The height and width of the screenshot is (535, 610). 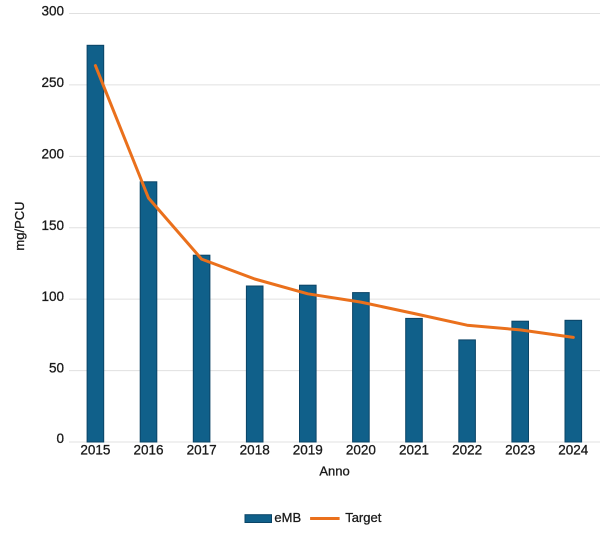 What do you see at coordinates (148, 450) in the screenshot?
I see `svg-text: 2016` at bounding box center [148, 450].